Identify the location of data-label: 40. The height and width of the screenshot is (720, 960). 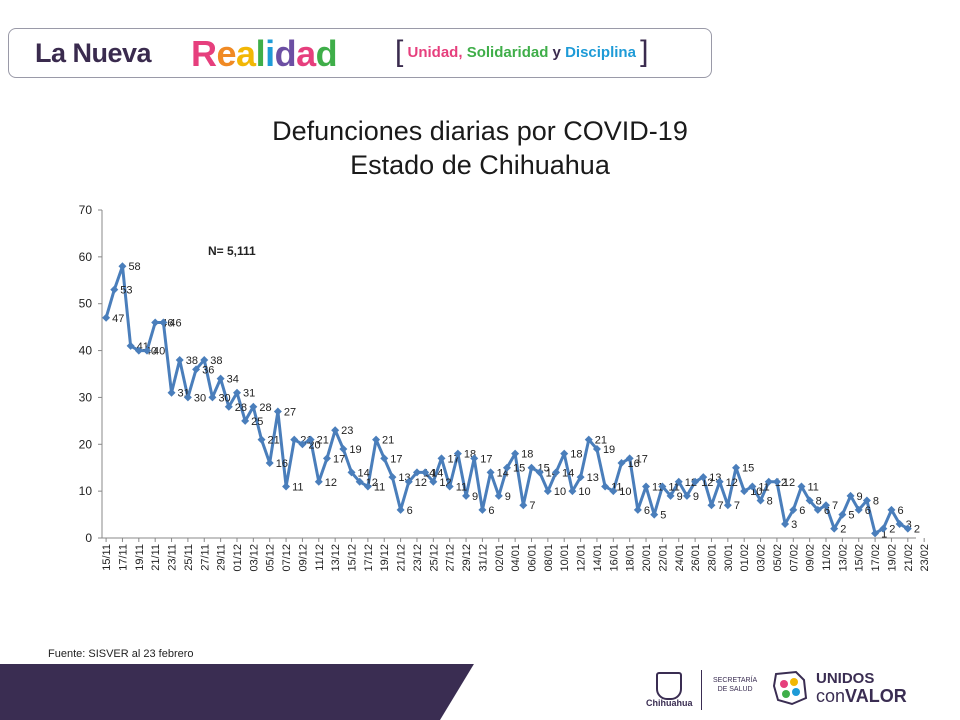
(159, 352).